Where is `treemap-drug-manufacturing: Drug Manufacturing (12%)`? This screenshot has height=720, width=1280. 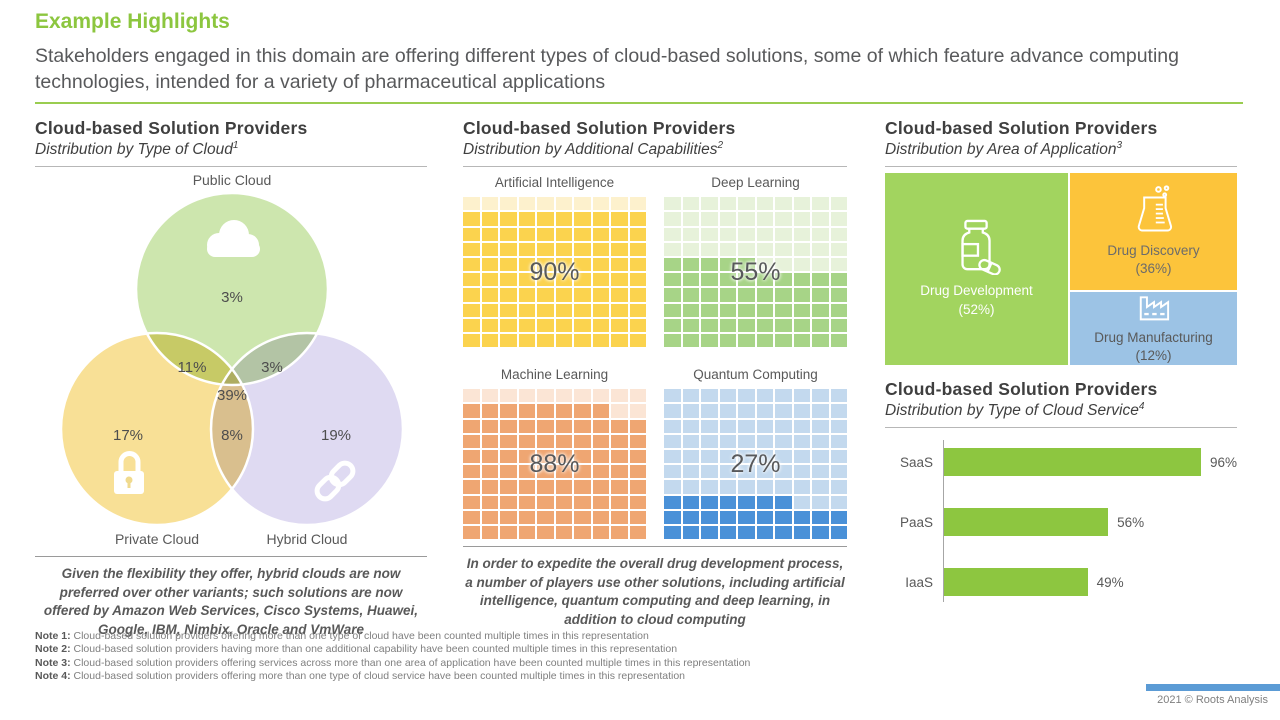 treemap-drug-manufacturing: Drug Manufacturing (12%) is located at coordinates (1153, 328).